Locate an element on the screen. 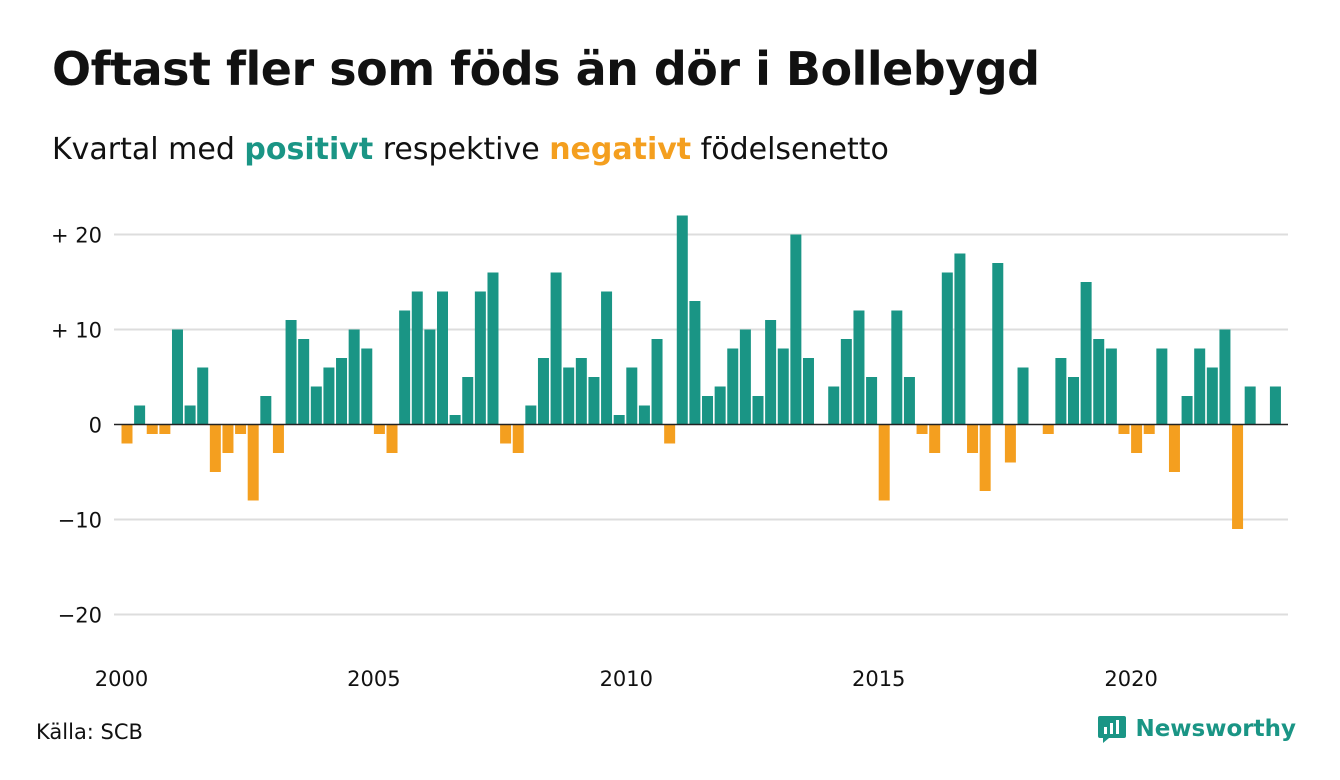 This screenshot has height=780, width=1340. newsworthy-logo: Newsworthy is located at coordinates (1196, 729).